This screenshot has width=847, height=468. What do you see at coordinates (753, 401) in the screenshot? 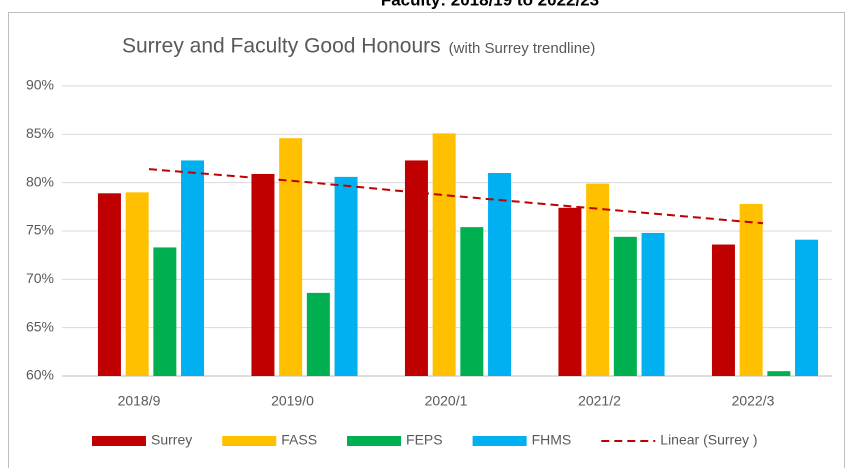
I see `x-tick-label: 2022/3` at bounding box center [753, 401].